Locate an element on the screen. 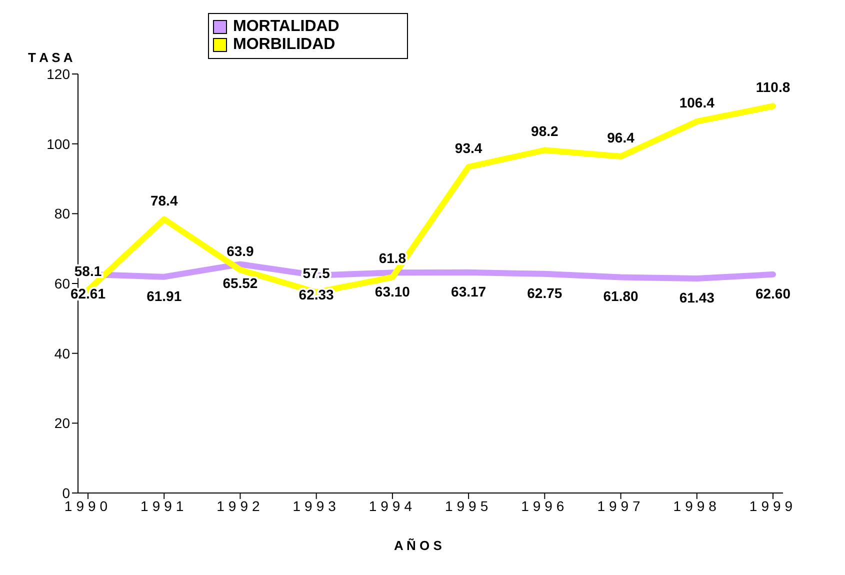  legend-label: MORBILIDAD is located at coordinates (284, 45).